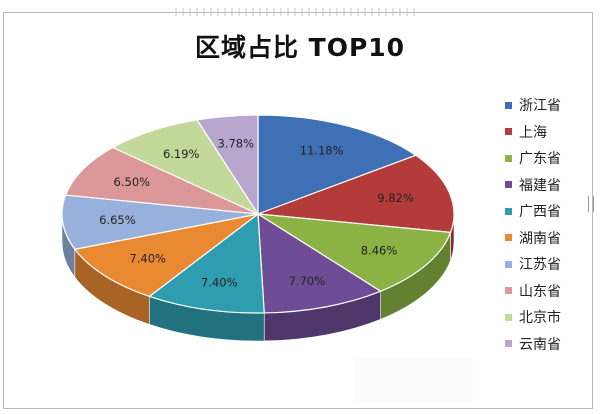 Image resolution: width=600 pixels, height=414 pixels. I want to click on legend-item: 广东省, so click(545, 158).